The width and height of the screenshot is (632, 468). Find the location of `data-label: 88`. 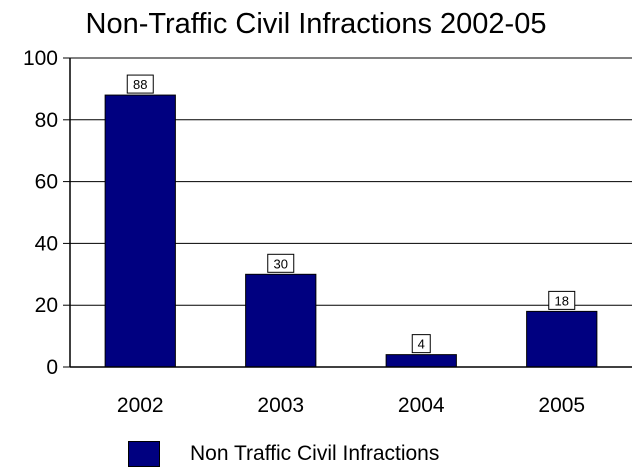

data-label: 88 is located at coordinates (140, 84).